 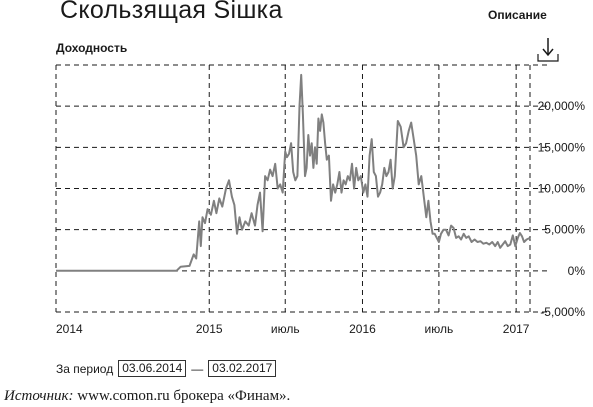 I want to click on period-selector: За период 03.06.2014 — 03.02.2017, so click(x=166, y=368).